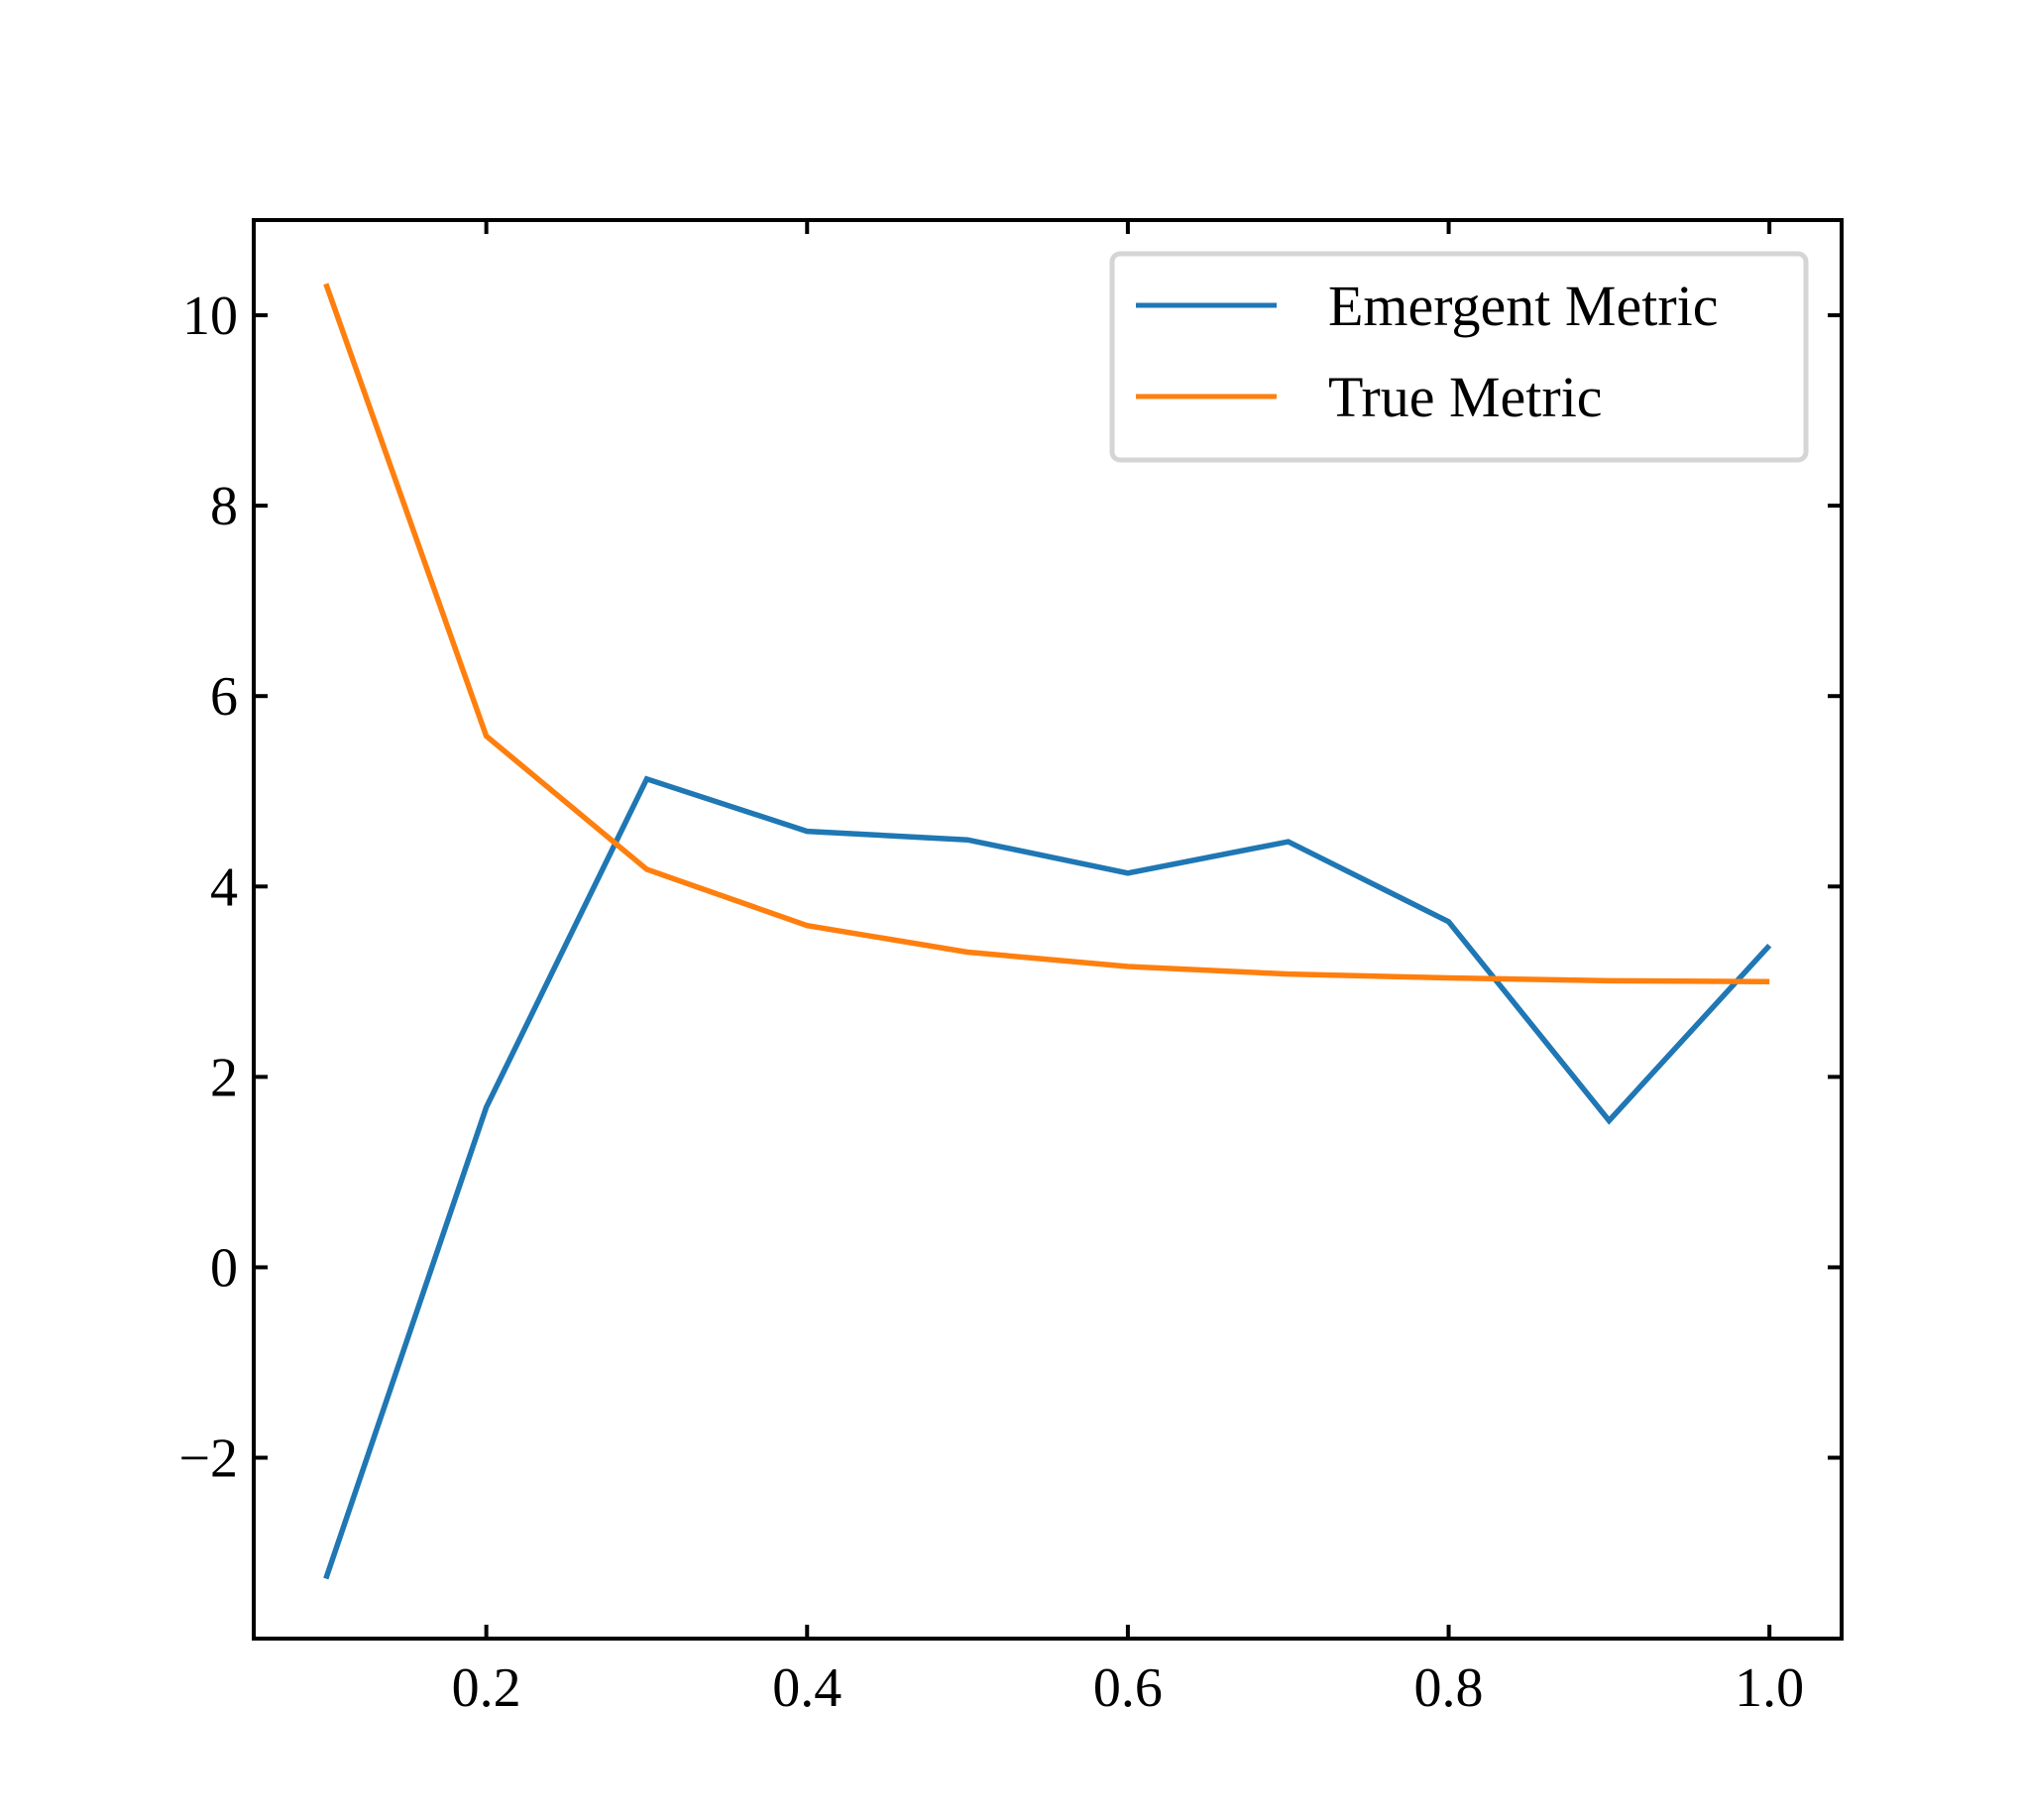 The width and height of the screenshot is (2022, 1820). What do you see at coordinates (1449, 1688) in the screenshot?
I see `x-tick-label: 0.8` at bounding box center [1449, 1688].